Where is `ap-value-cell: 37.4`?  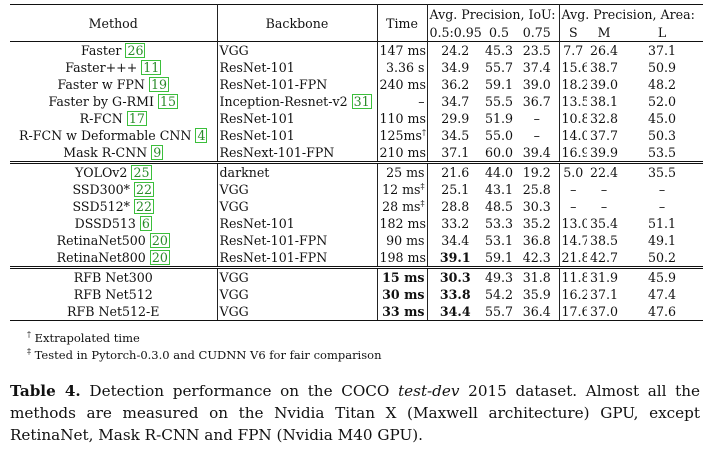
ap-value-cell: 37.4 is located at coordinates (537, 67).